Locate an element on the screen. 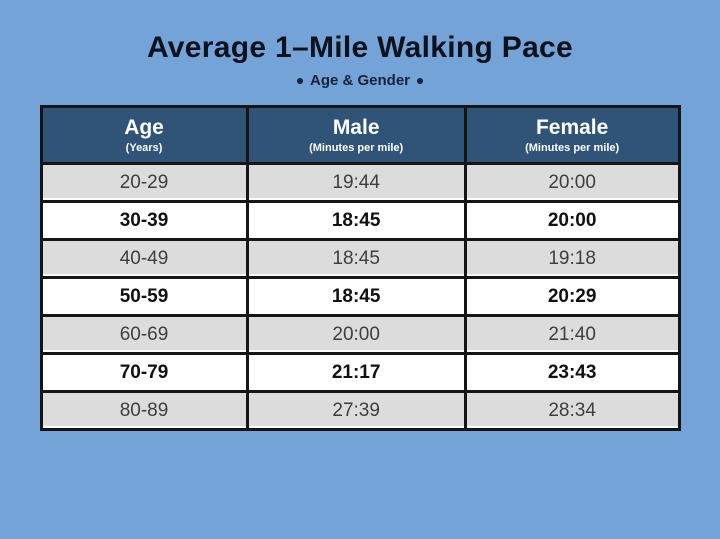 Image resolution: width=720 pixels, height=539 pixels. table-row: 70-79 21:17 23:43 is located at coordinates (360, 372).